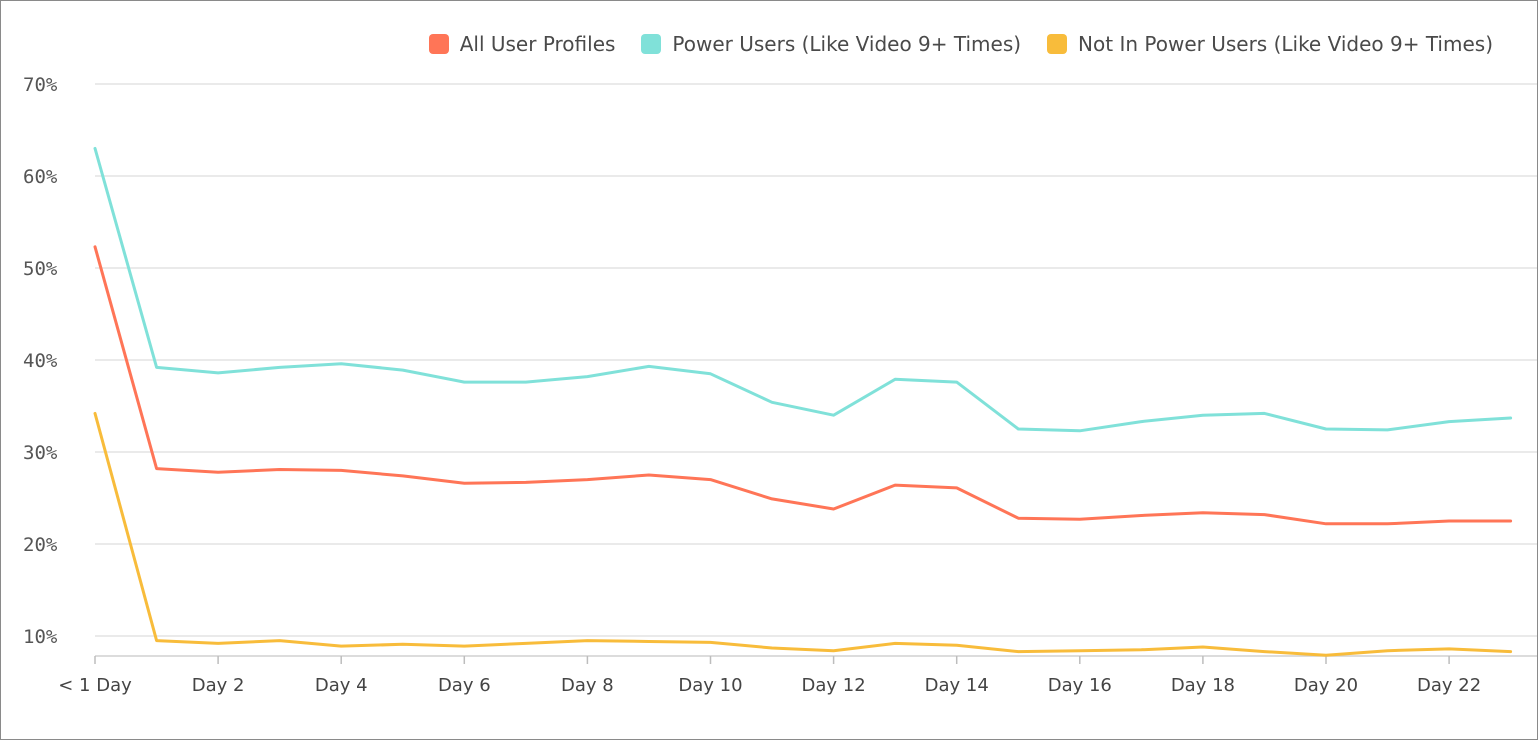 This screenshot has width=1538, height=741. What do you see at coordinates (341, 685) in the screenshot?
I see `x-tick-label: Day 4` at bounding box center [341, 685].